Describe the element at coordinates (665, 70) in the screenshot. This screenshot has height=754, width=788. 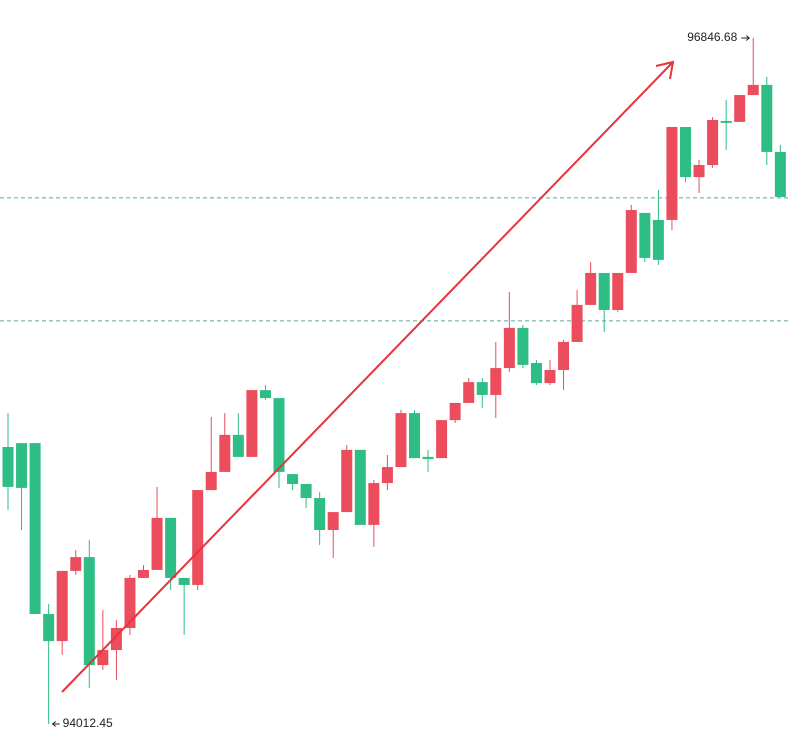
I see `arrow-head` at that location.